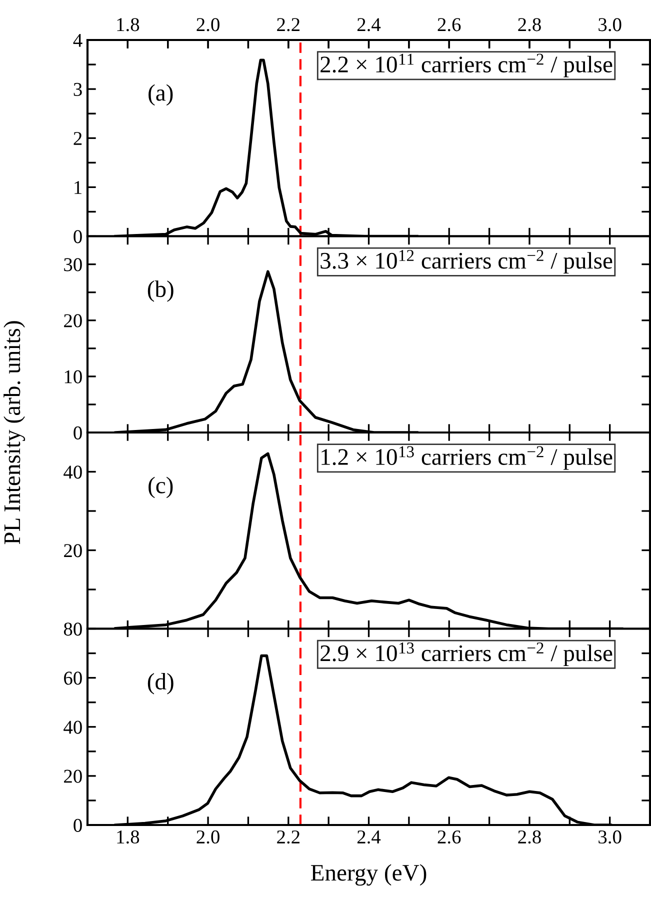 The image size is (651, 907). I want to click on x-tick-label: 3.0, so click(610, 837).